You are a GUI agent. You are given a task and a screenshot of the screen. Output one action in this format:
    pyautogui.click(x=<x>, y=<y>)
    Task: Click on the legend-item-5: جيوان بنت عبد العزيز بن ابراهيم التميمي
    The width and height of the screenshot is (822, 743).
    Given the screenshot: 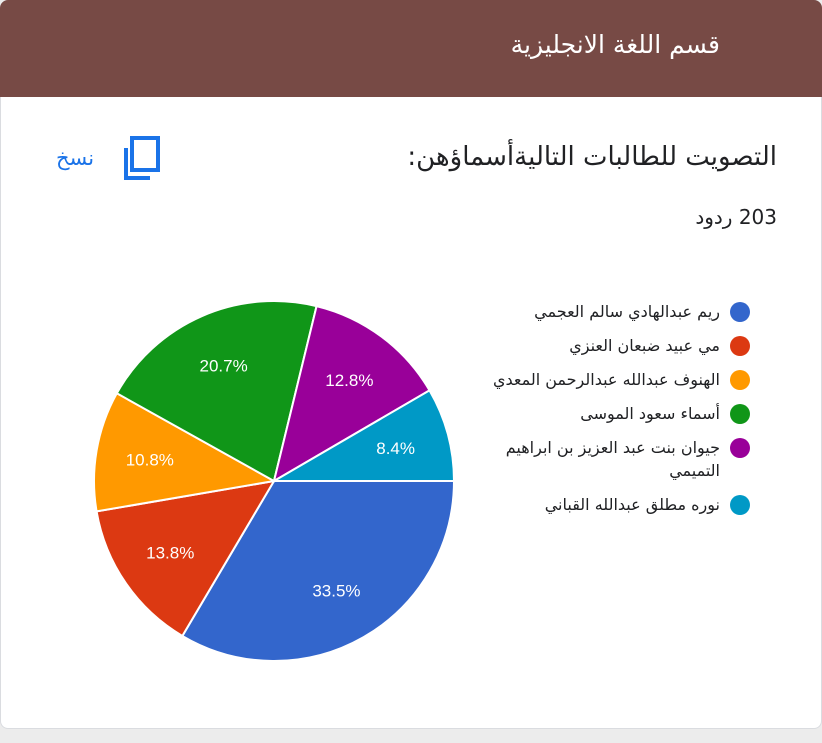 What is the action you would take?
    pyautogui.click(x=620, y=459)
    